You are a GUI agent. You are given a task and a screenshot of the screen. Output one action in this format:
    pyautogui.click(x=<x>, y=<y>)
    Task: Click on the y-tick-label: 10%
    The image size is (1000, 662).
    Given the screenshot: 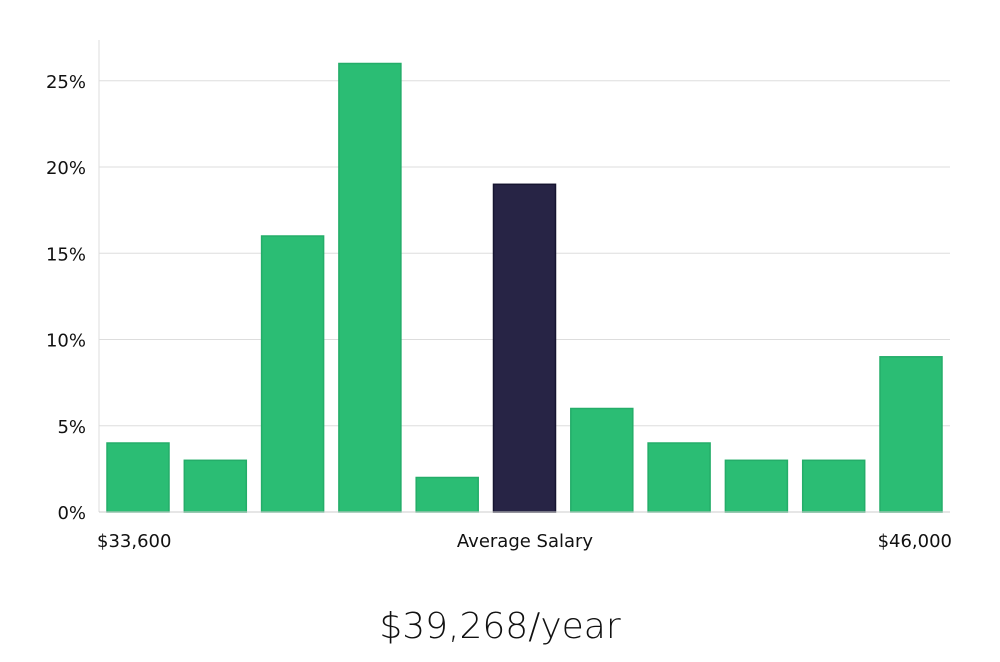 What is the action you would take?
    pyautogui.click(x=66, y=341)
    